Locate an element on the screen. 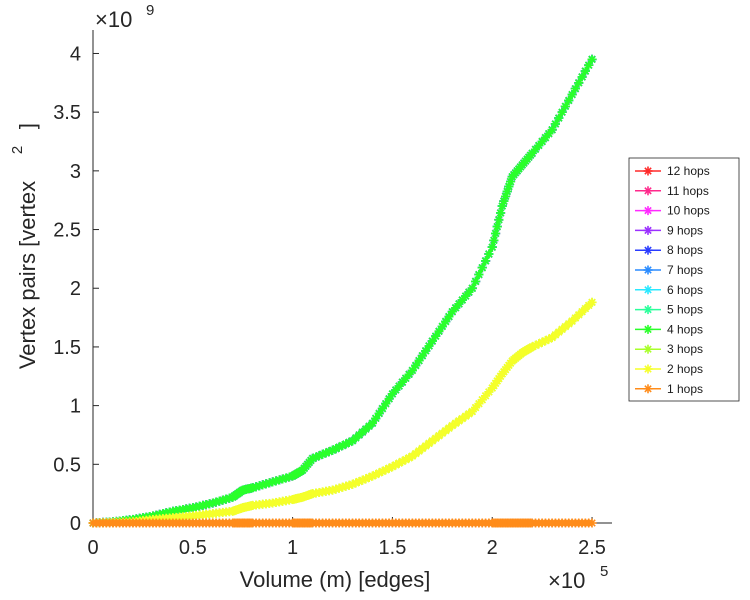 The width and height of the screenshot is (750, 600). legend-label: 12 hops is located at coordinates (688, 171).